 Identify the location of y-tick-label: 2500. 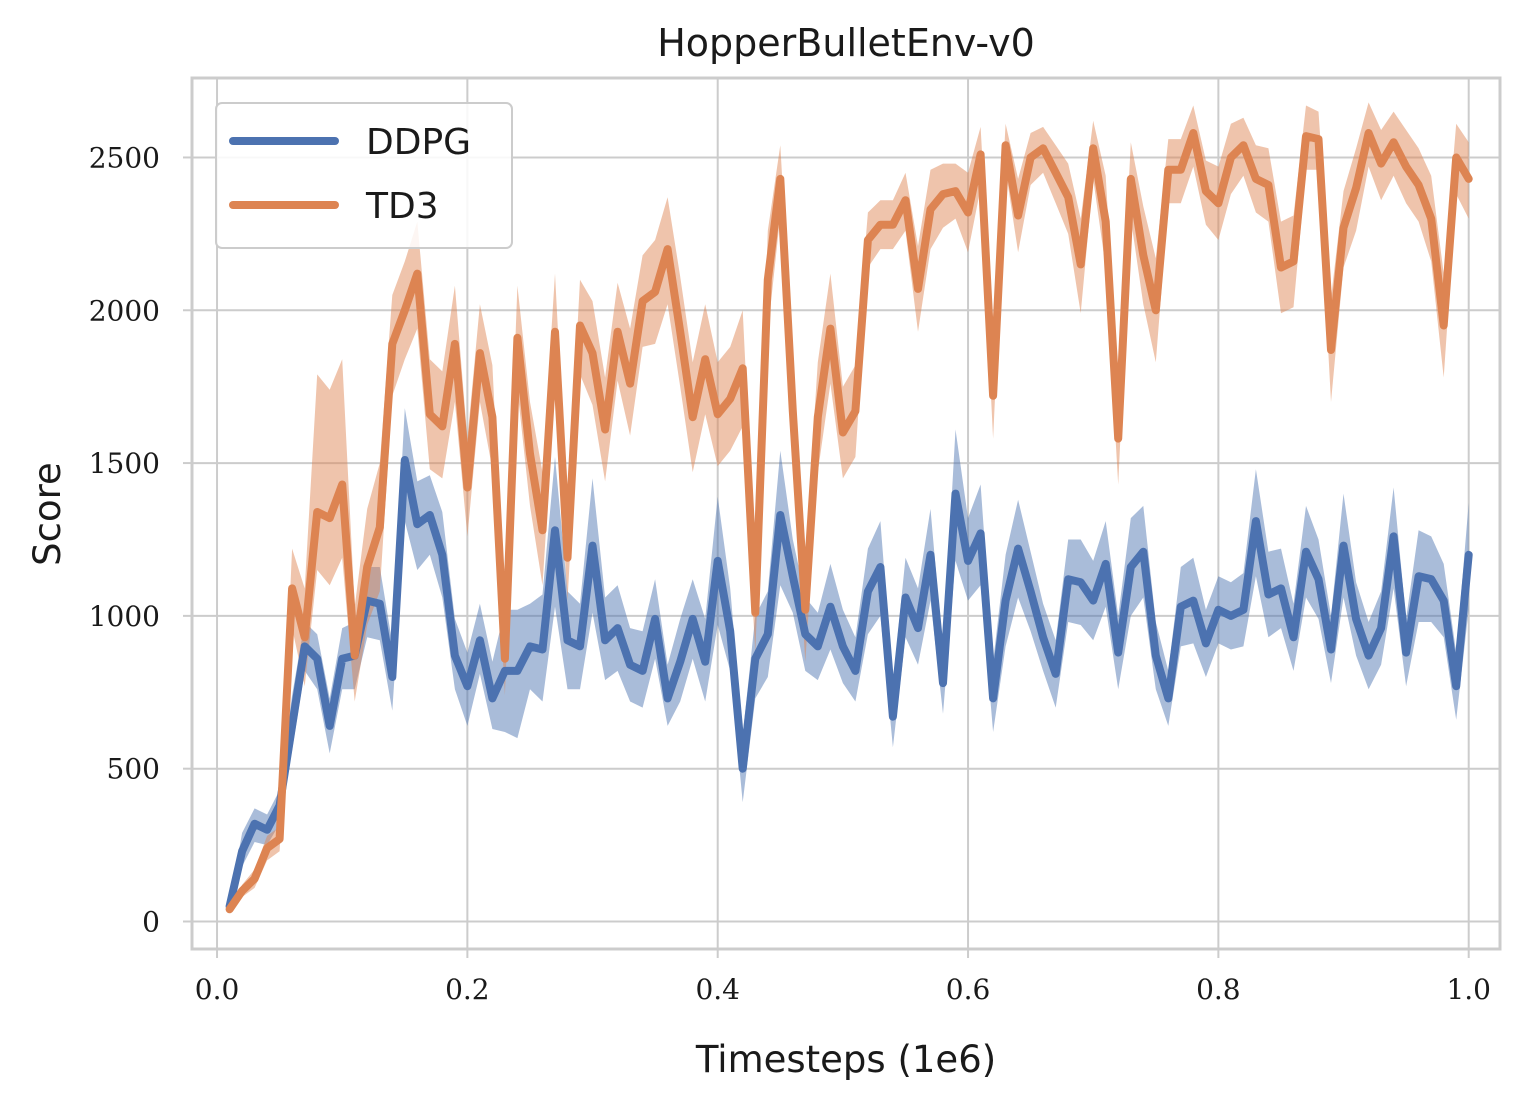
(124, 157).